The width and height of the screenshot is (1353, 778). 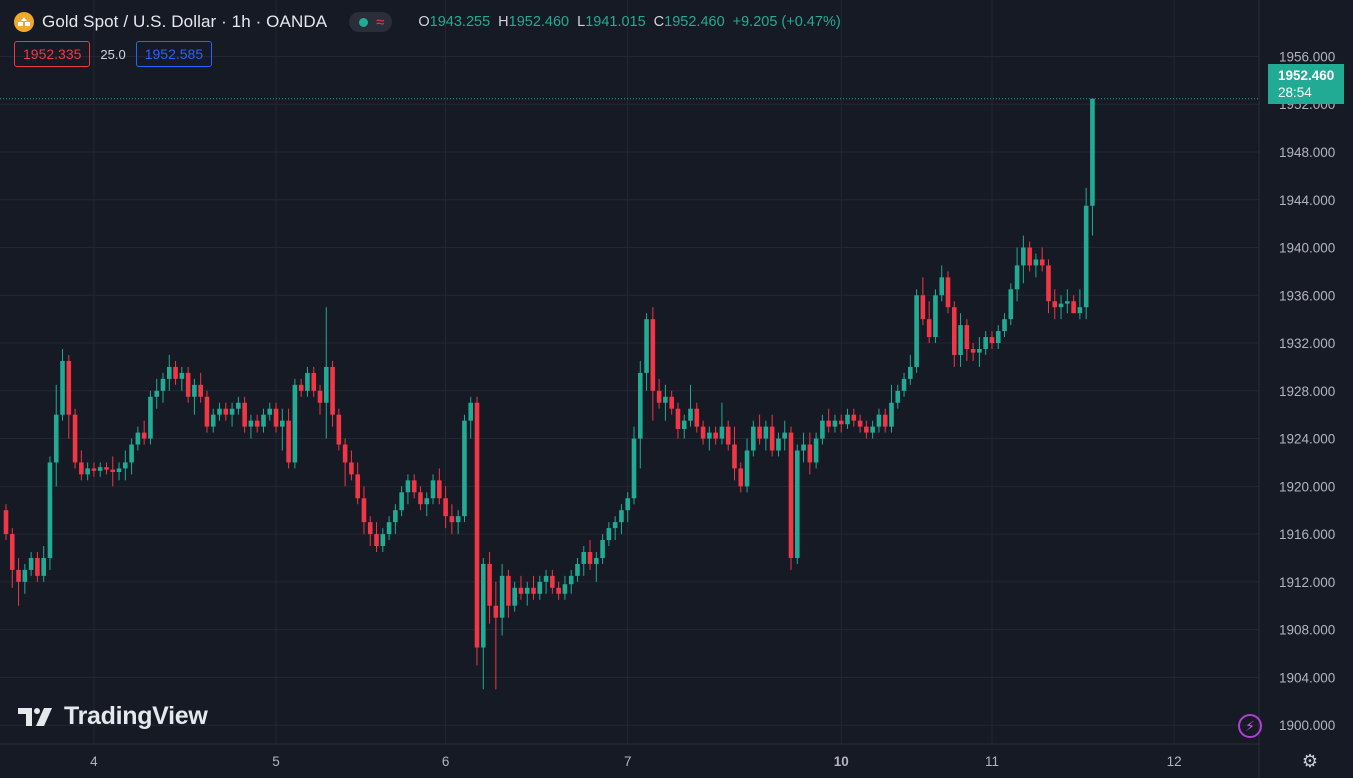 I want to click on tradingview-logo: TradingView, so click(x=113, y=716).